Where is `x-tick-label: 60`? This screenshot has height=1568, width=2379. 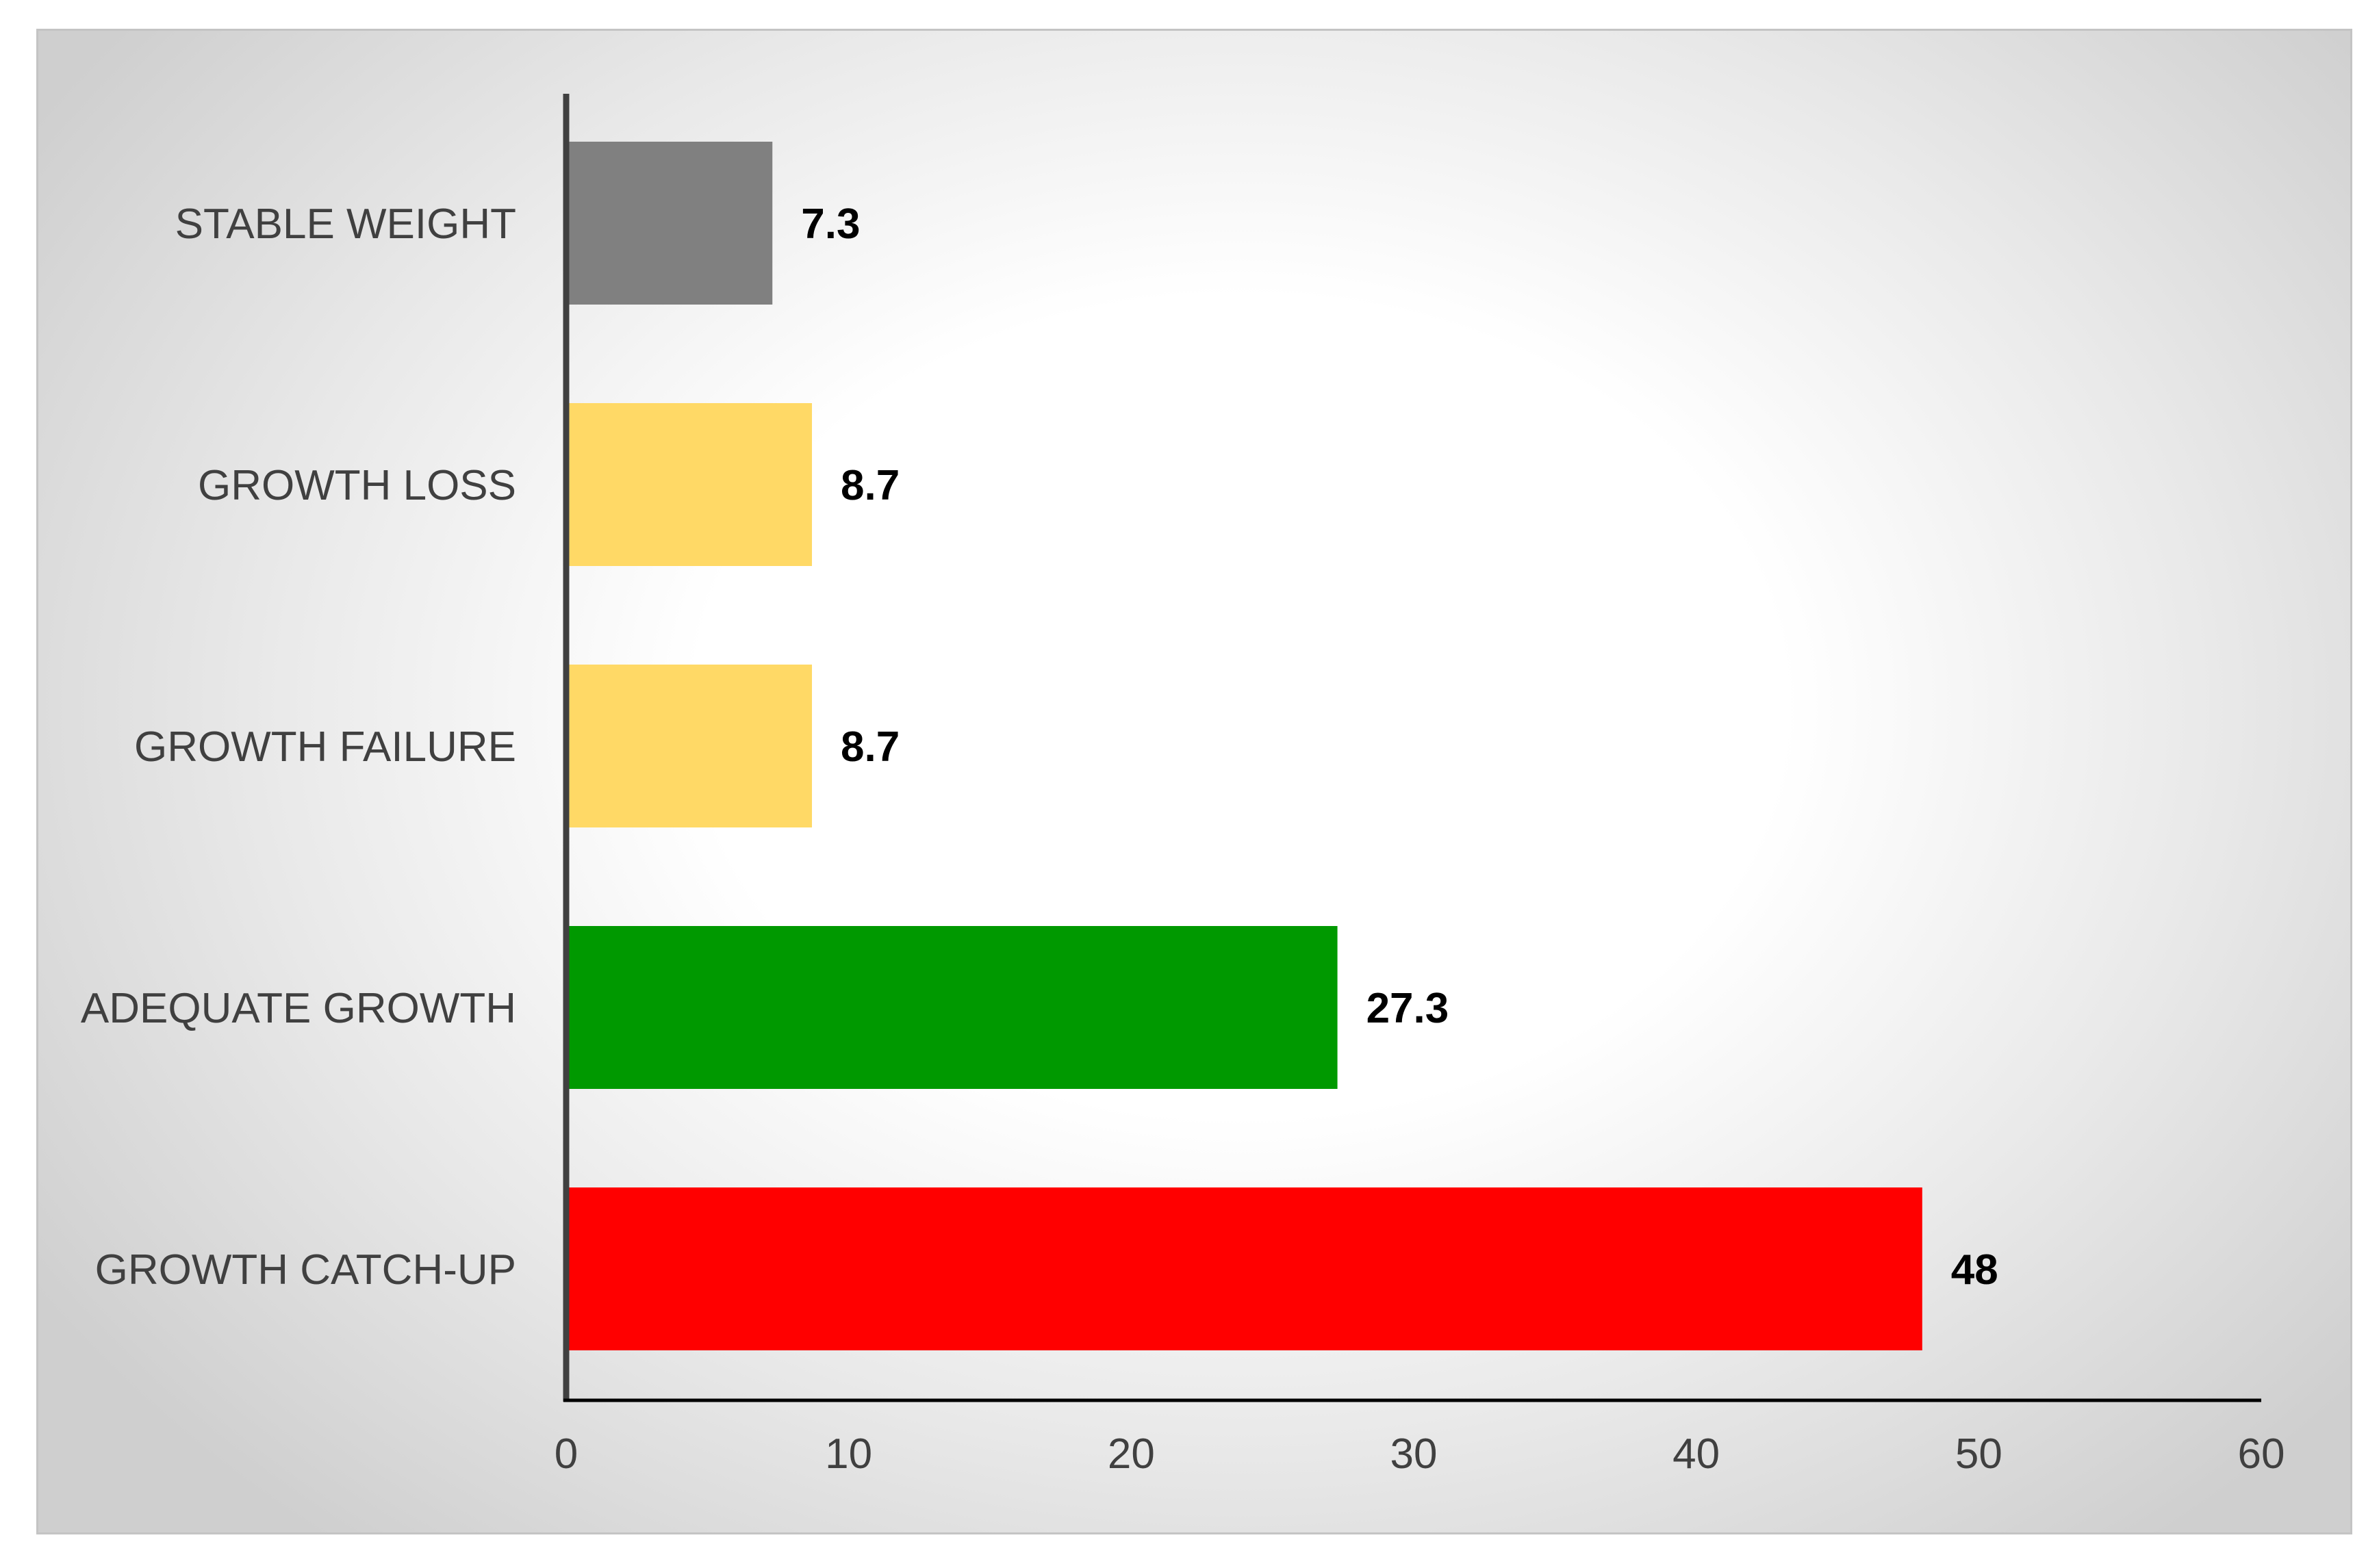
x-tick-label: 60 is located at coordinates (2261, 1454).